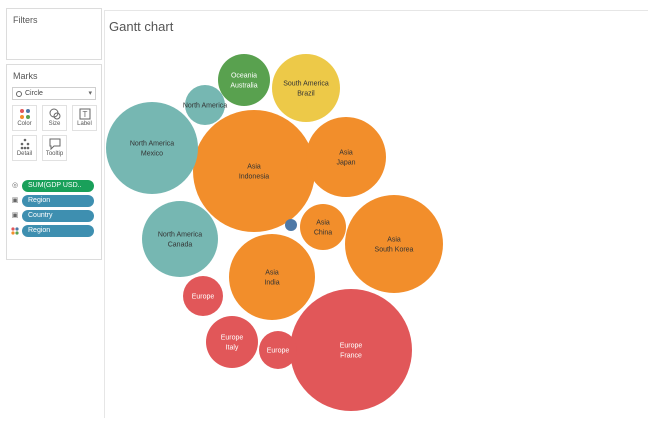 The image size is (652, 421). What do you see at coordinates (58, 201) in the screenshot?
I see `region-label-pill: Region` at bounding box center [58, 201].